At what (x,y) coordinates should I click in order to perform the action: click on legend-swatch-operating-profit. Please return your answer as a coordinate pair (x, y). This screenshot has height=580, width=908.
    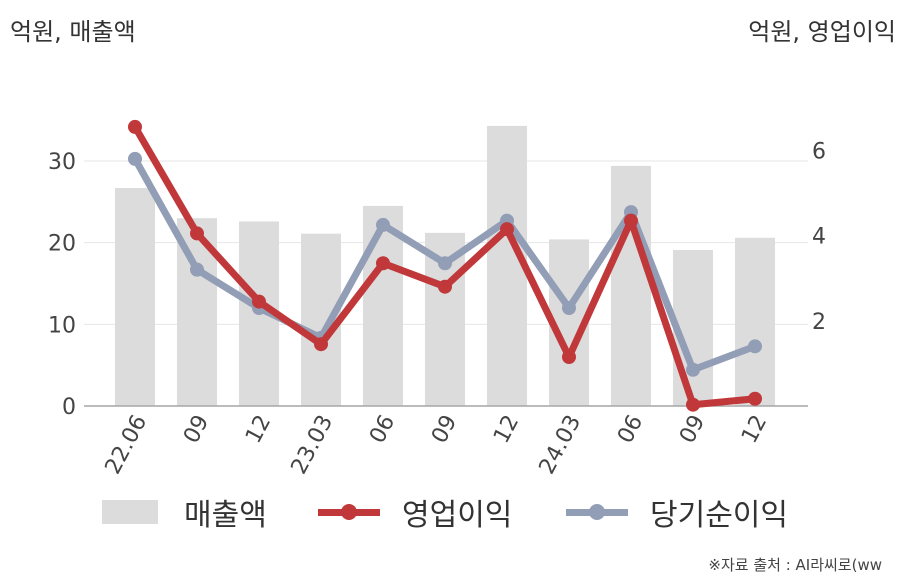
    Looking at the image, I should click on (349, 512).